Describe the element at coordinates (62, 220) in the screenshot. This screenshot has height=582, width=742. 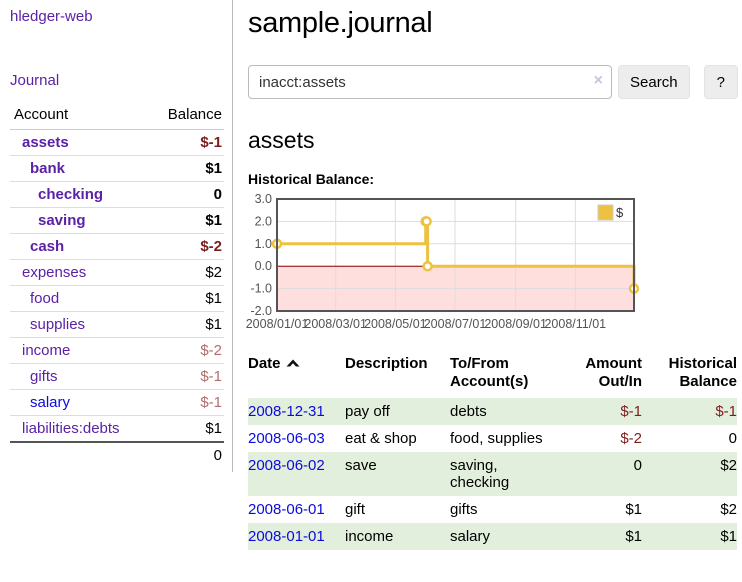
I see `account-link: saving` at that location.